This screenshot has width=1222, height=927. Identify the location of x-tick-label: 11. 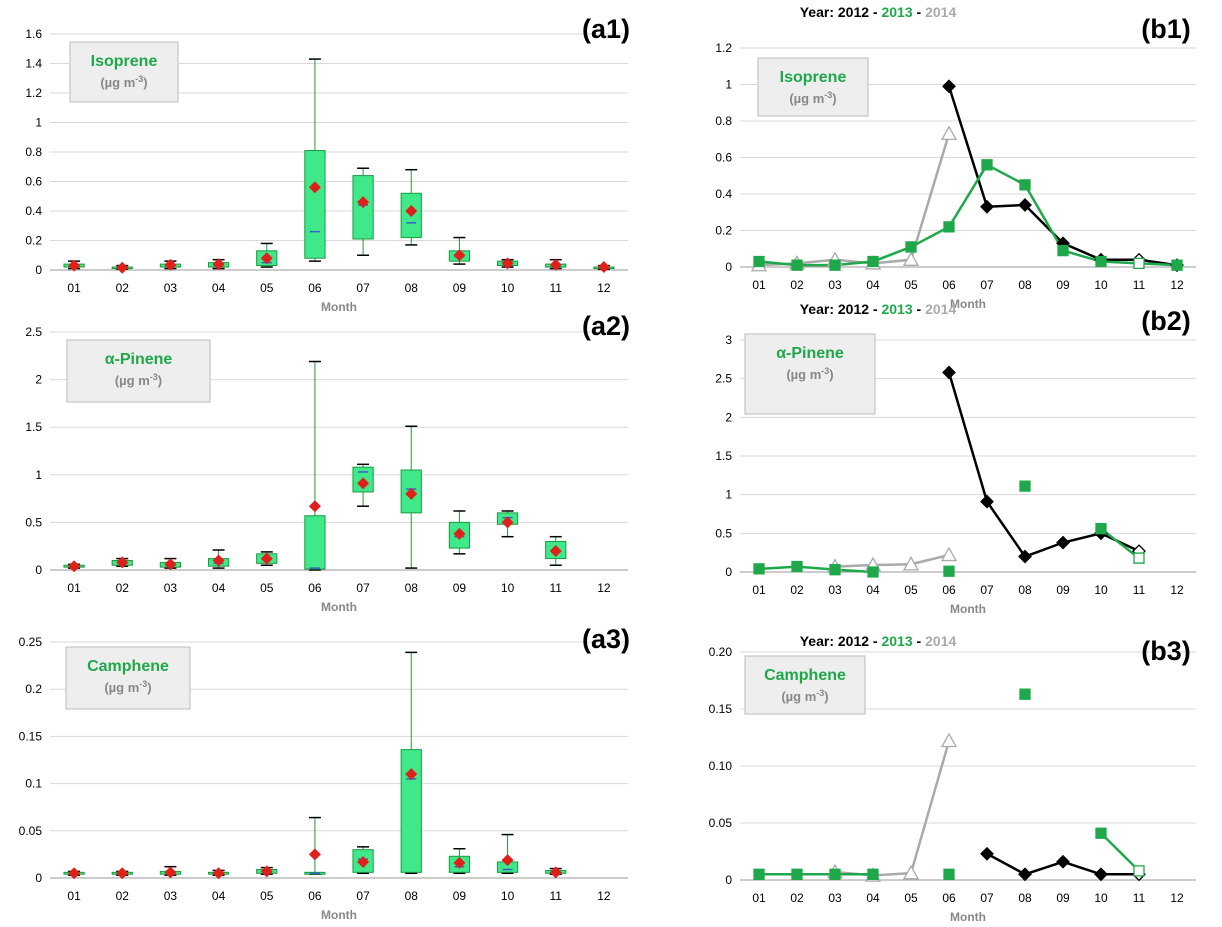
(556, 288).